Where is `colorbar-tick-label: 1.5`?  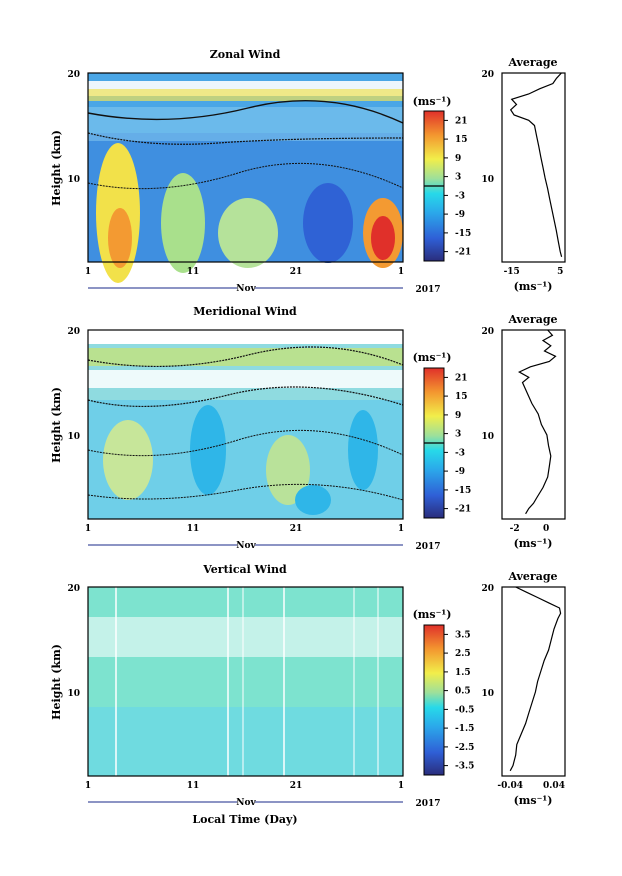
colorbar-tick-label: 1.5 is located at coordinates (463, 673).